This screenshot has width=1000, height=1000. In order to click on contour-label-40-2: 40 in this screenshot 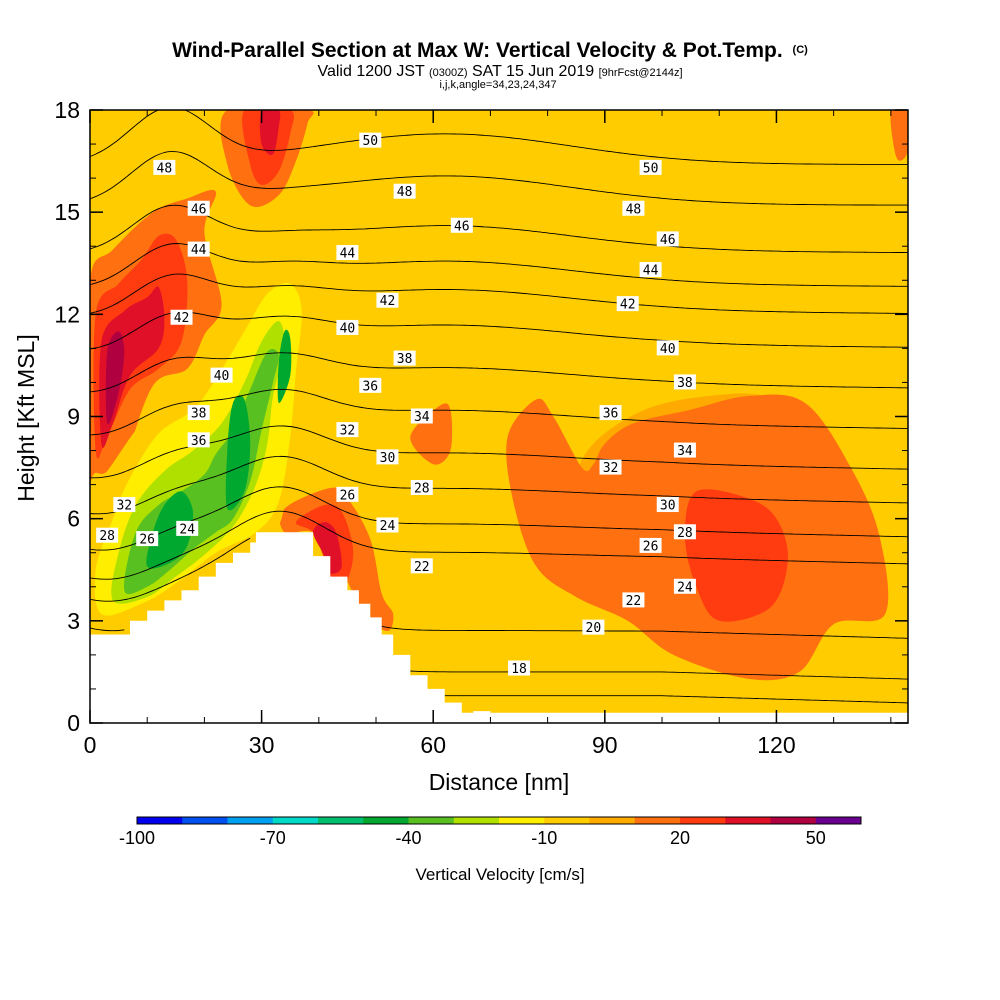, I will do `click(668, 349)`.